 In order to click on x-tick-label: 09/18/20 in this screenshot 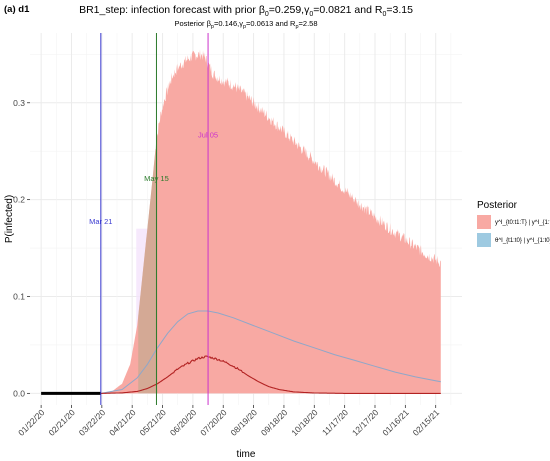, I will do `click(274, 422)`.